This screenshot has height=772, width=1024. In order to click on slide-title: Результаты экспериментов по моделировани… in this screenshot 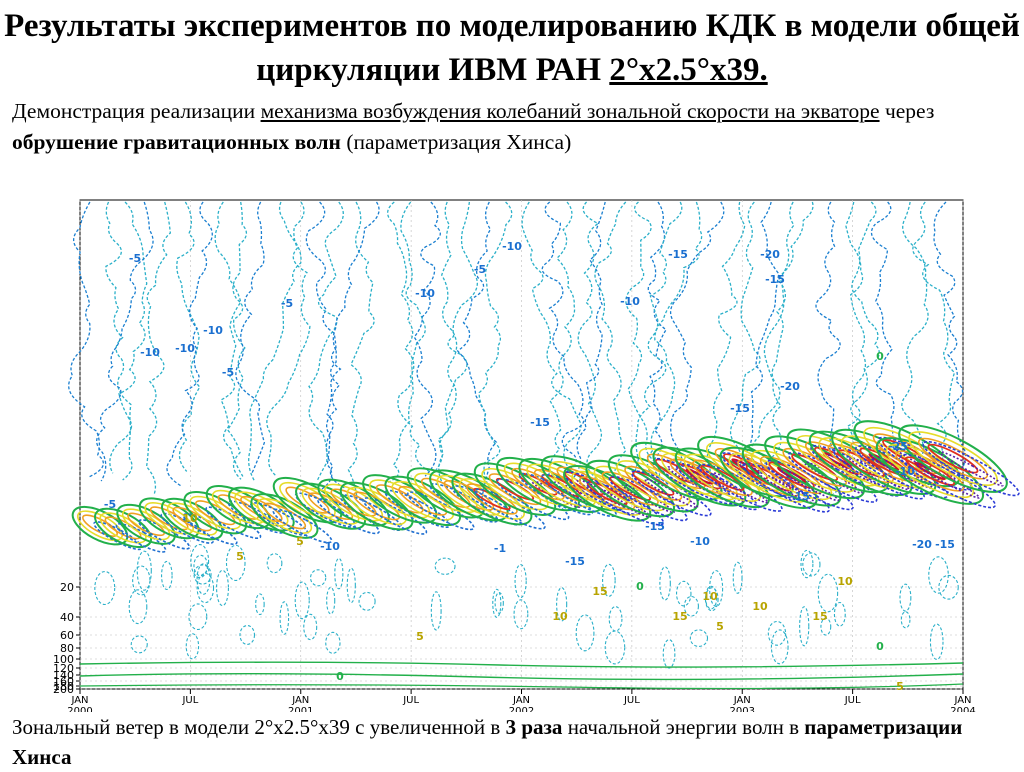, I will do `click(512, 48)`.